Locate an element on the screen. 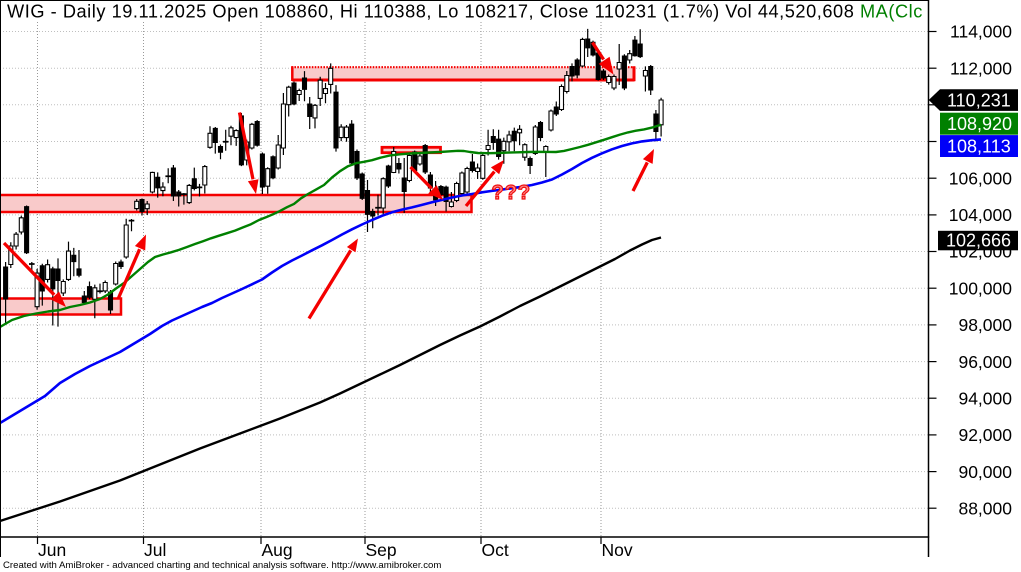 The width and height of the screenshot is (1021, 572). svg-text: 90,000 is located at coordinates (985, 472).